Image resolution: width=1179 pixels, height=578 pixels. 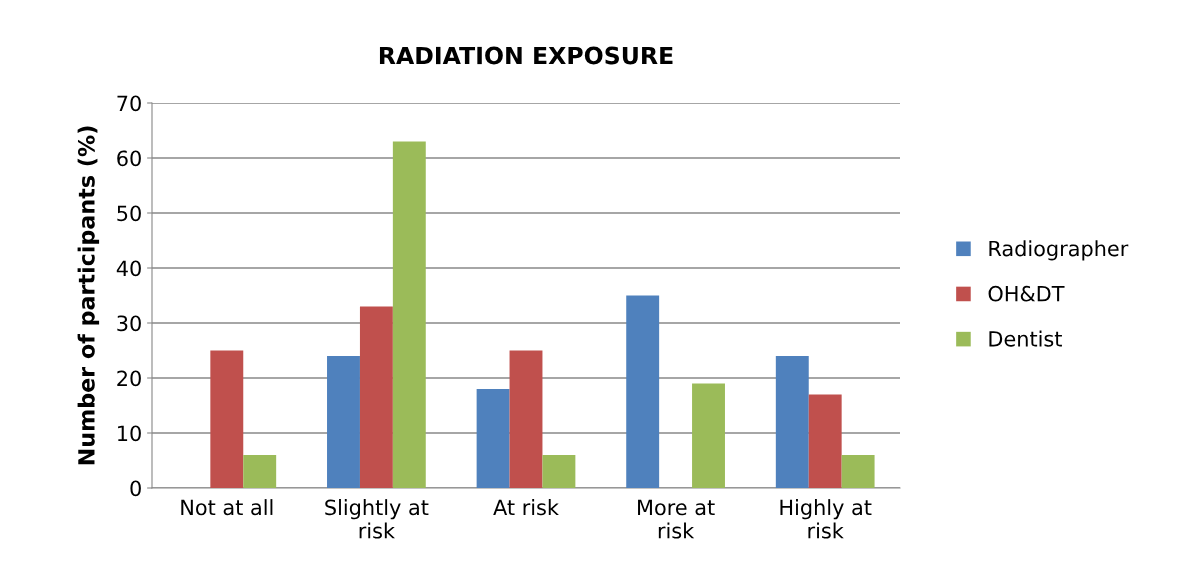 What do you see at coordinates (135, 488) in the screenshot?
I see `y-tick-label: 0` at bounding box center [135, 488].